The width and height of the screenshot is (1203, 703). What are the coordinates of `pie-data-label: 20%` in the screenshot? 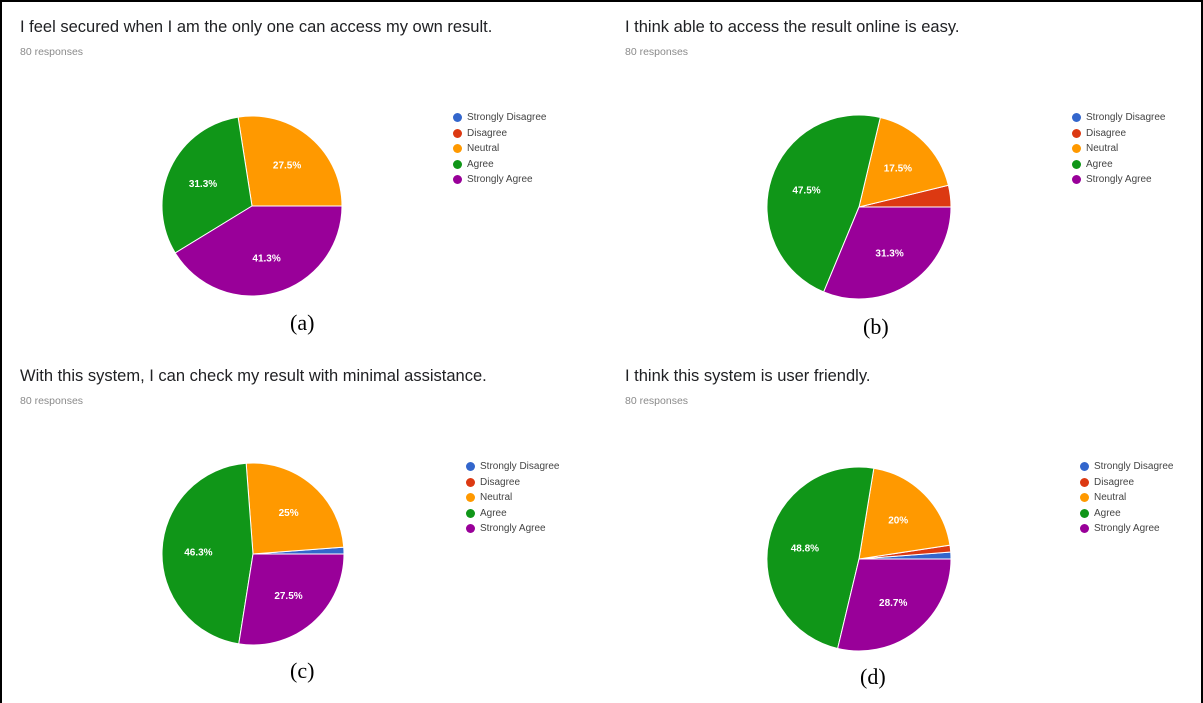 It's located at (898, 521).